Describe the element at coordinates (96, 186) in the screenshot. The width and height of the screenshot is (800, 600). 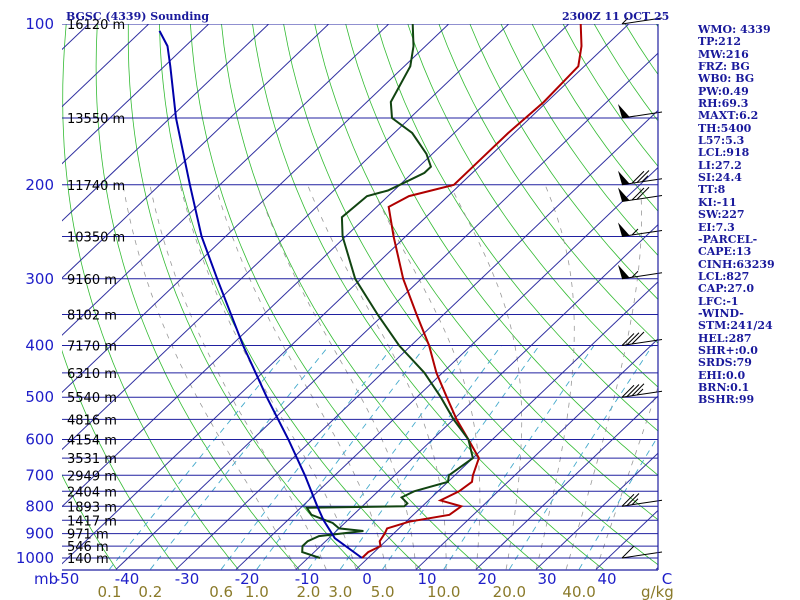
I see `height-tick-label: 11740 m` at that location.